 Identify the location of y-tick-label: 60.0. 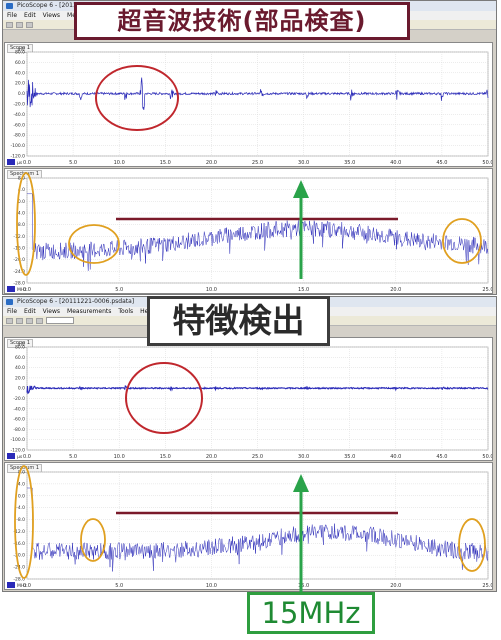
(20, 358).